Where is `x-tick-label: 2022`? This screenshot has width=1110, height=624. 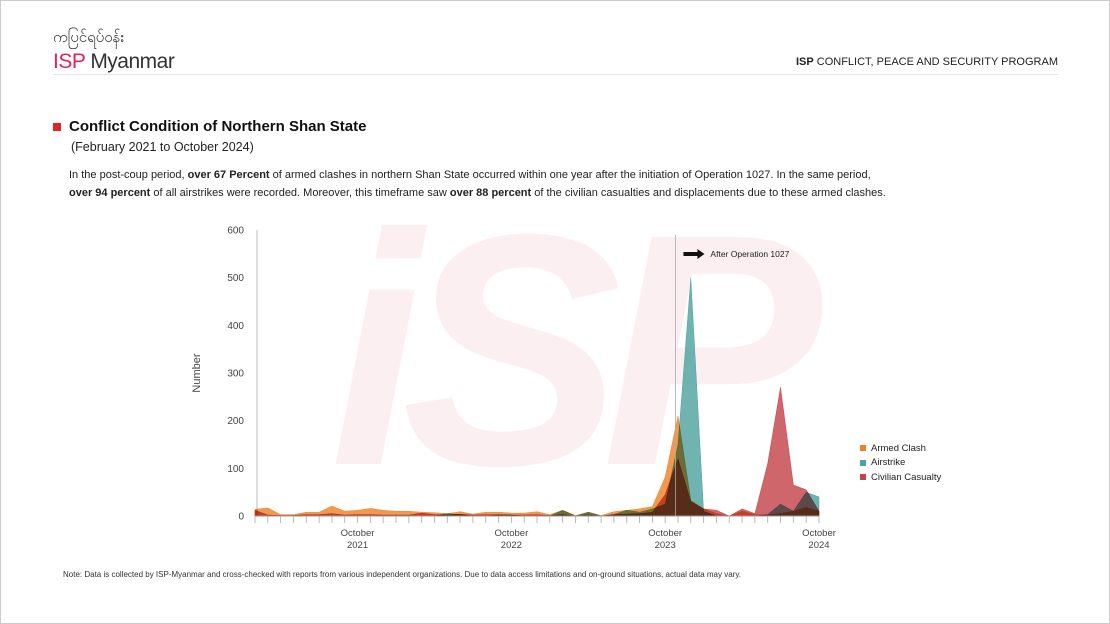
x-tick-label: 2022 is located at coordinates (511, 545).